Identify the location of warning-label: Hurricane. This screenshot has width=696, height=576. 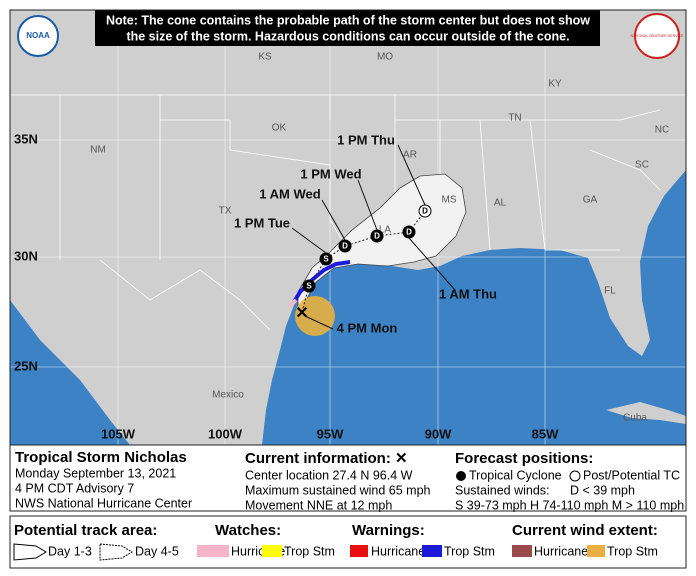
(398, 551).